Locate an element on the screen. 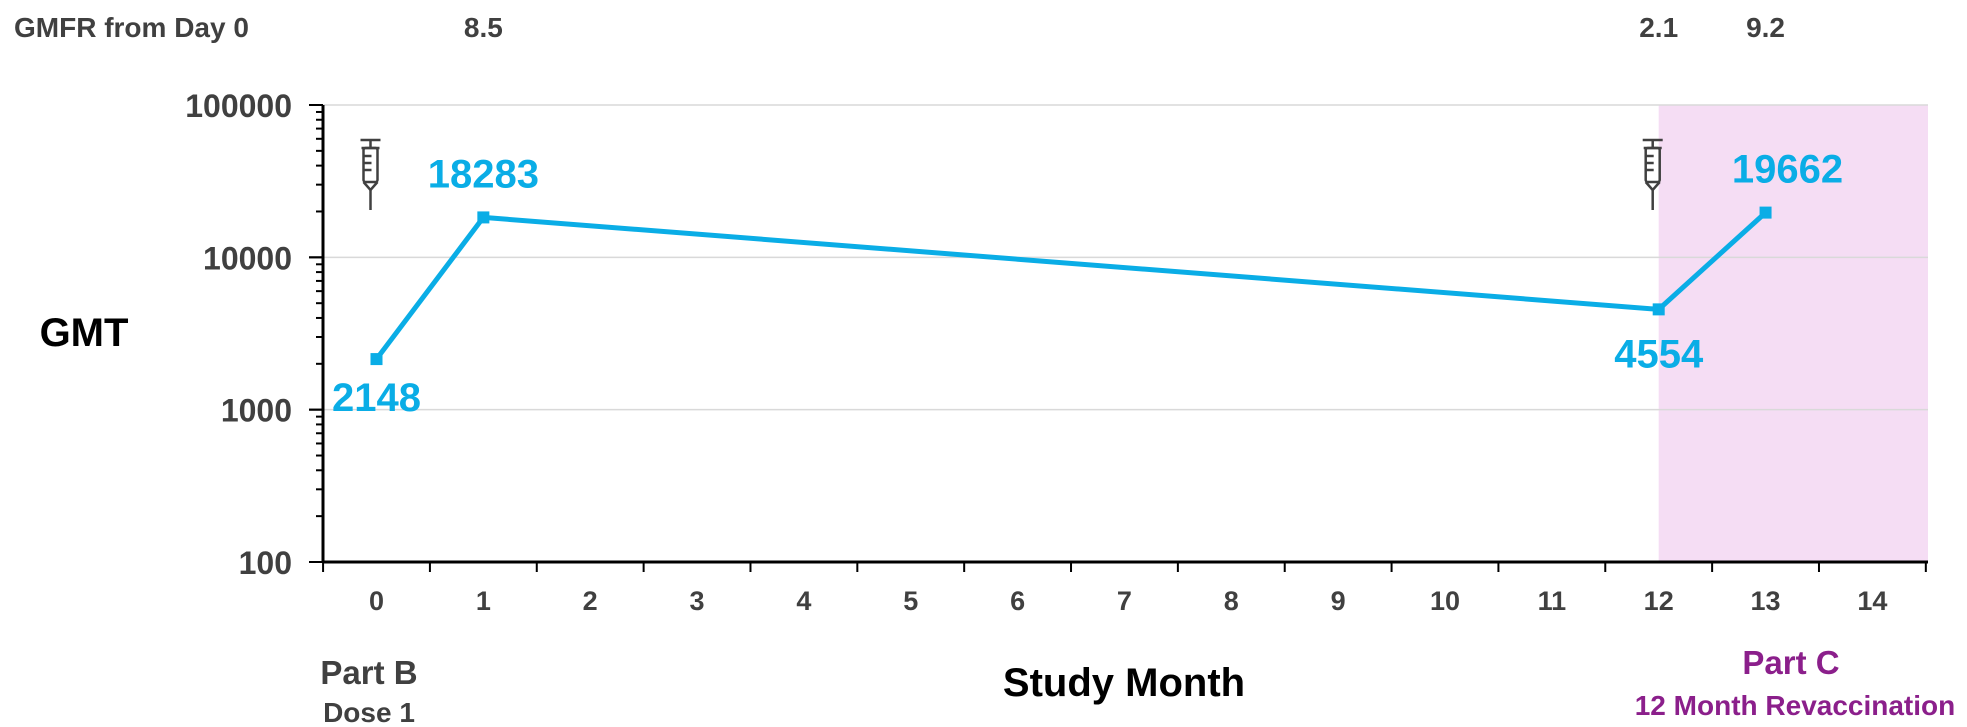 Image resolution: width=1967 pixels, height=727 pixels. x-tick-label: 2 is located at coordinates (590, 601).